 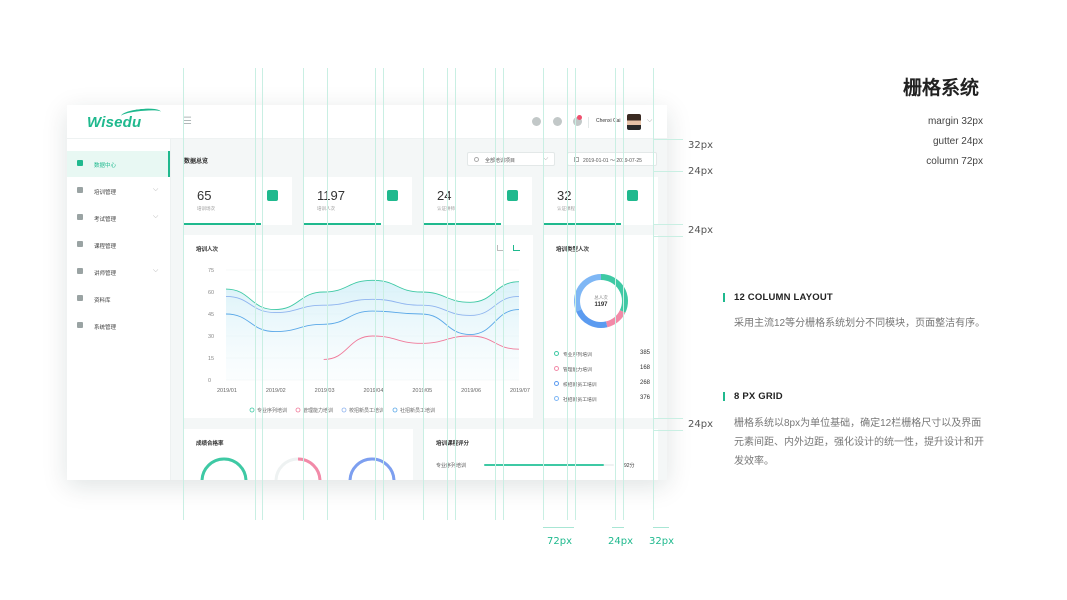 What do you see at coordinates (318, 410) in the screenshot?
I see `legend-label: 管理能力培训` at bounding box center [318, 410].